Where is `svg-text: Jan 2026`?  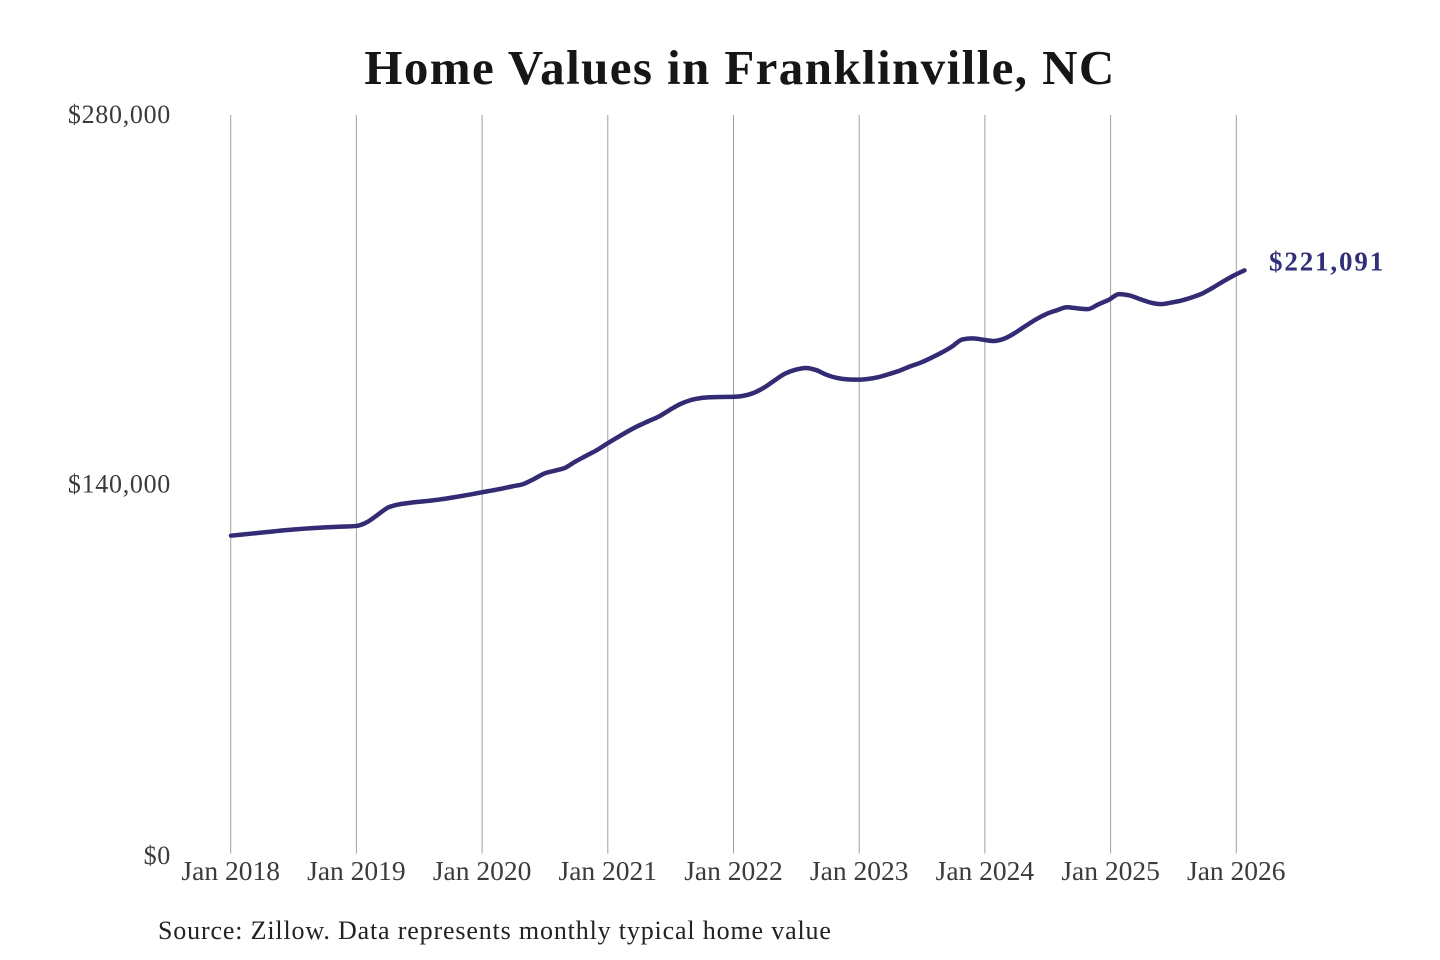 svg-text: Jan 2026 is located at coordinates (1236, 870).